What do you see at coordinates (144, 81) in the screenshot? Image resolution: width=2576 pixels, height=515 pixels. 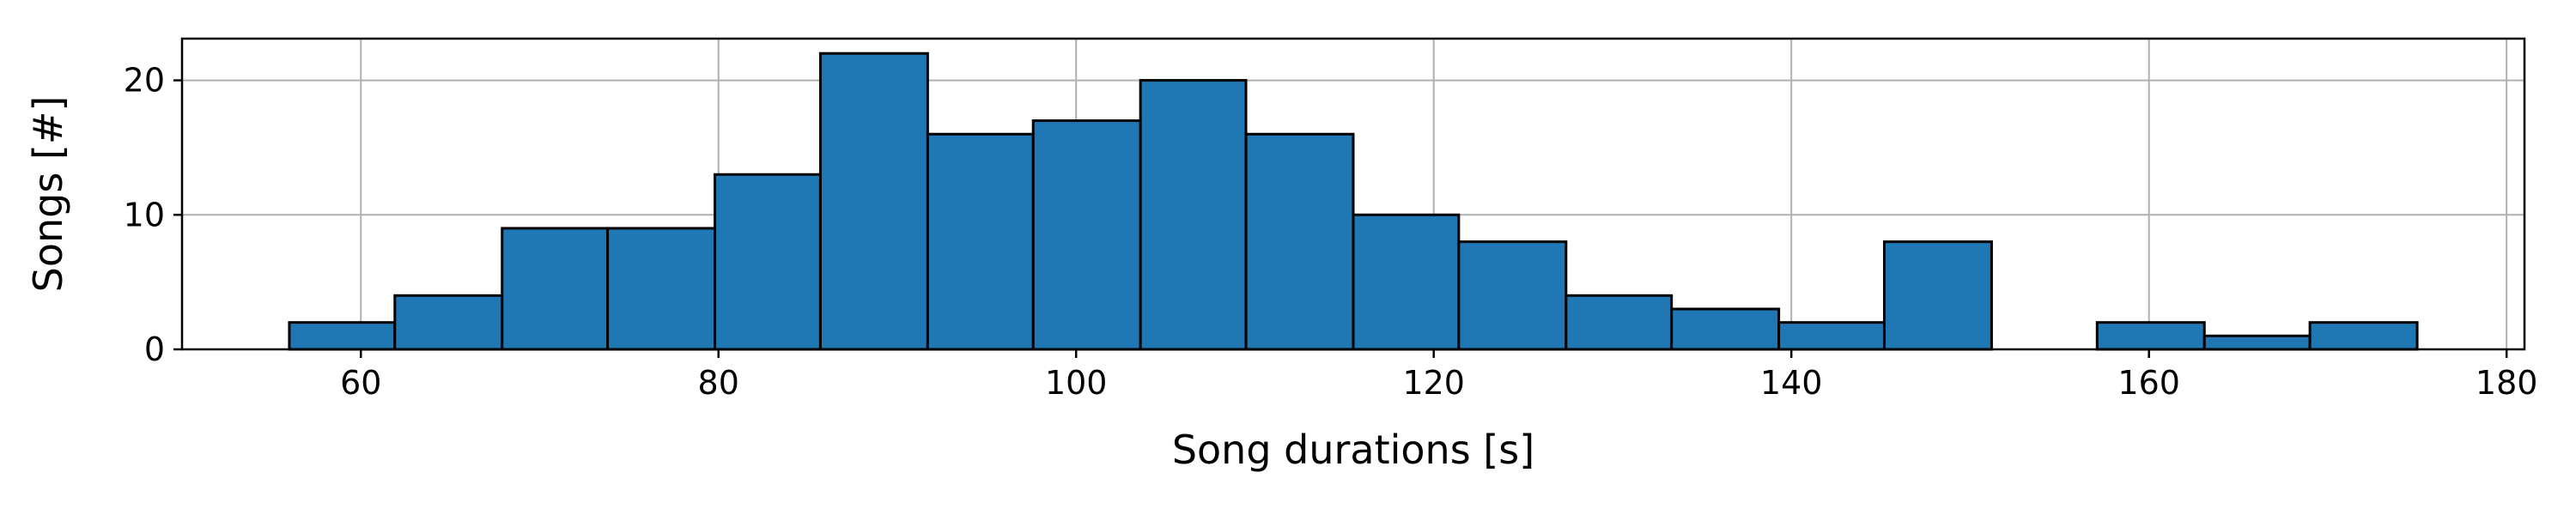 I see `y-tick-label: 20` at bounding box center [144, 81].